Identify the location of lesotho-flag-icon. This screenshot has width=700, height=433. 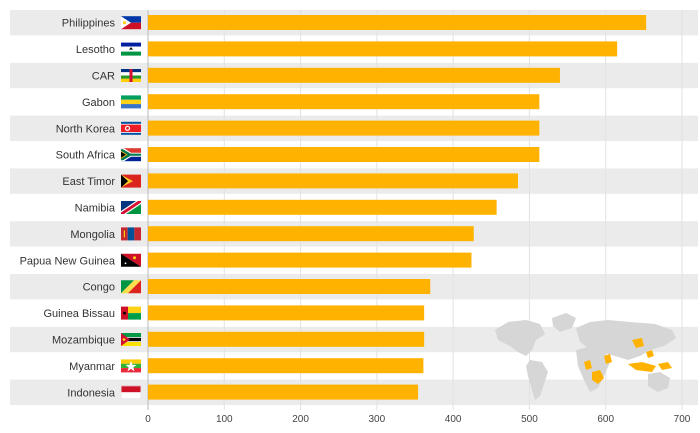
(131, 49).